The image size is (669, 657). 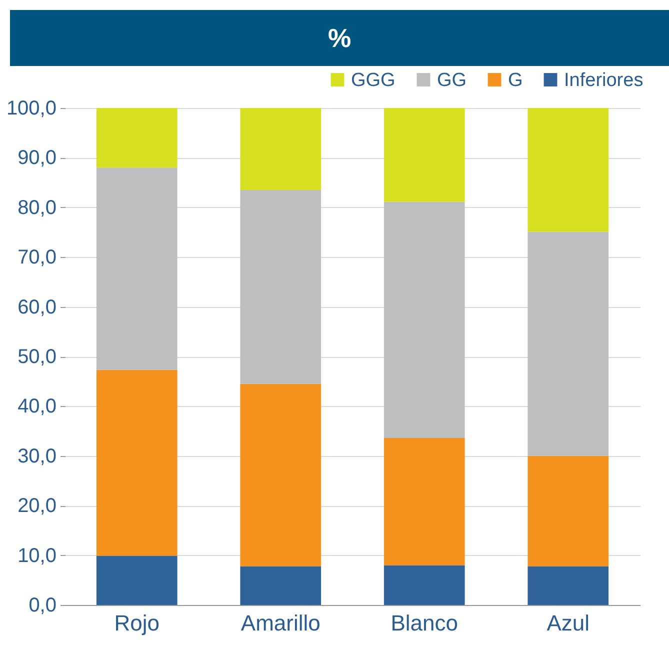 I want to click on y-tick-label: 80,0, so click(x=37, y=207).